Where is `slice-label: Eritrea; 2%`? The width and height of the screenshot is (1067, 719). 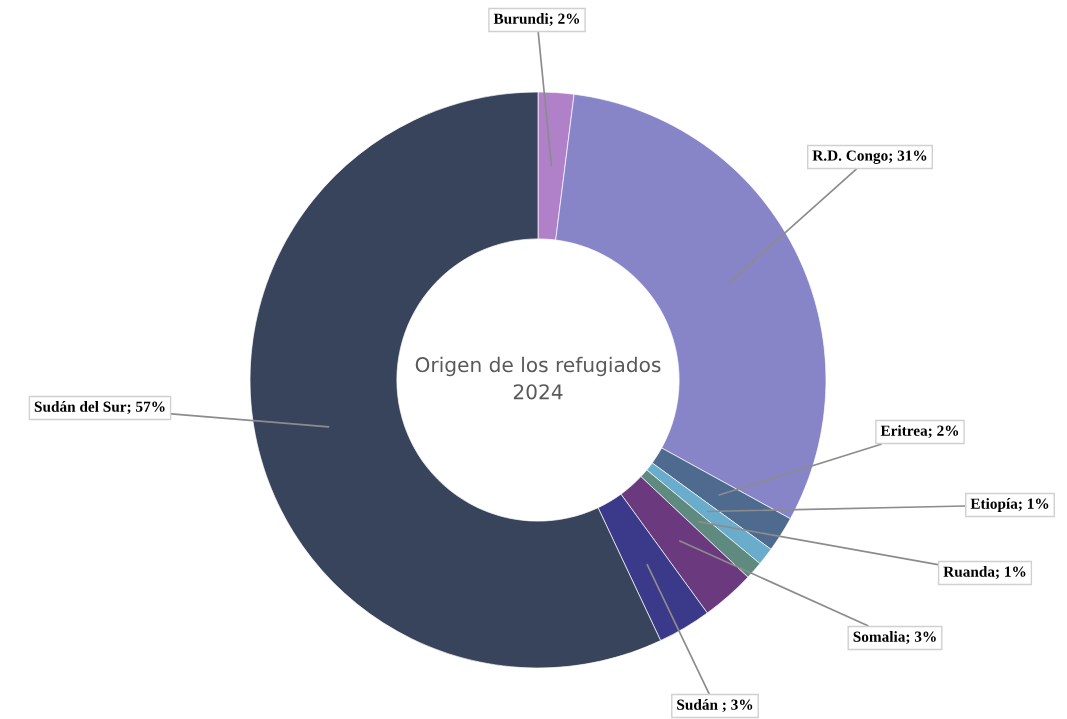
slice-label: Eritrea; 2% is located at coordinates (919, 432).